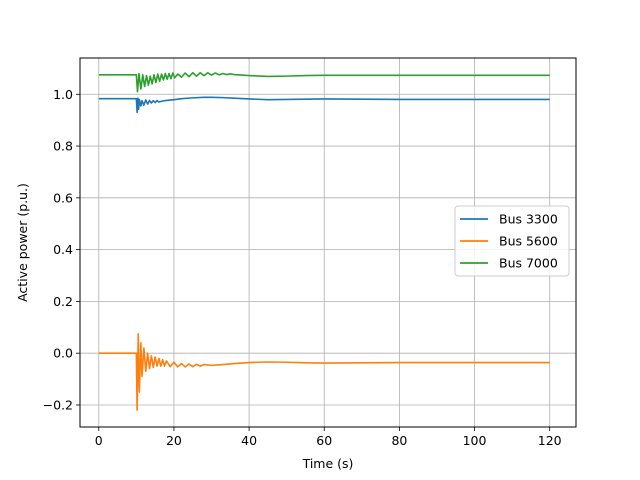 Image resolution: width=640 pixels, height=480 pixels. I want to click on y-tick-label: 0.8, so click(63, 146).